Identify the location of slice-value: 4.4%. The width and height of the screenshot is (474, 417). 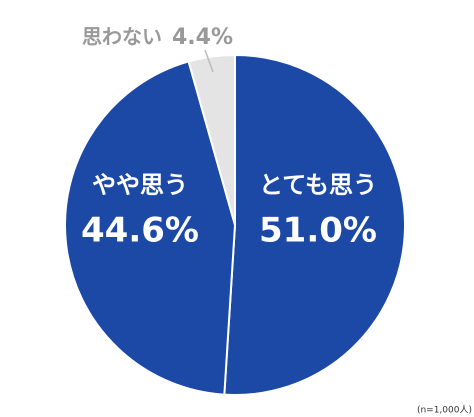
(202, 37).